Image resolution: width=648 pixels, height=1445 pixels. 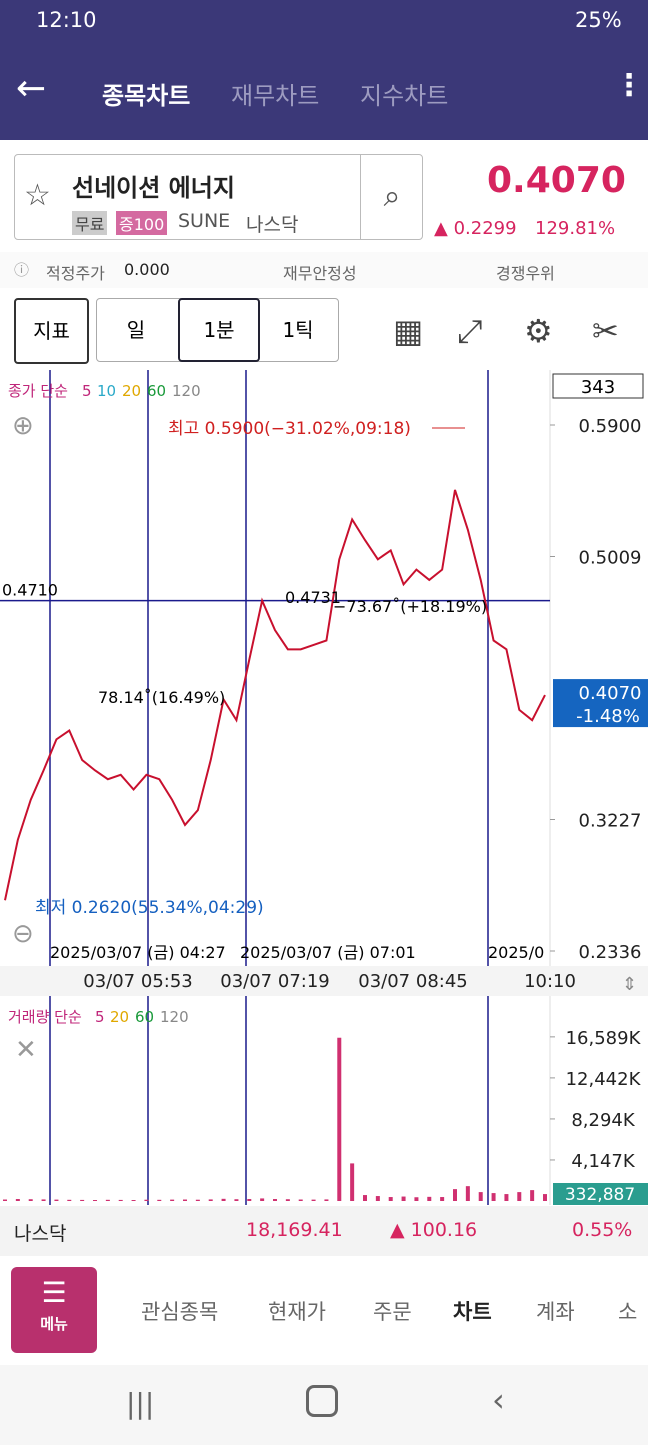 I want to click on volume-current-box, so click(x=600, y=1194).